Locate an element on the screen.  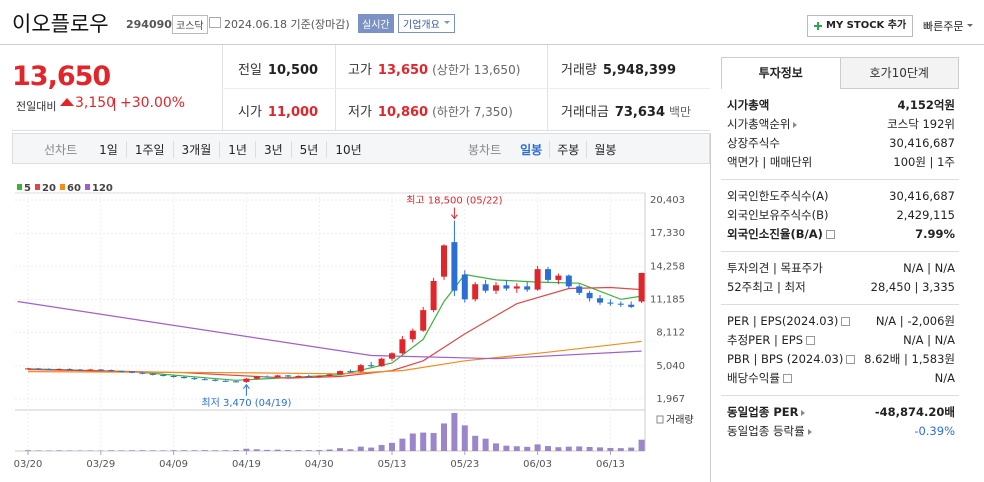
x-tick-label: 05/13 is located at coordinates (392, 464).